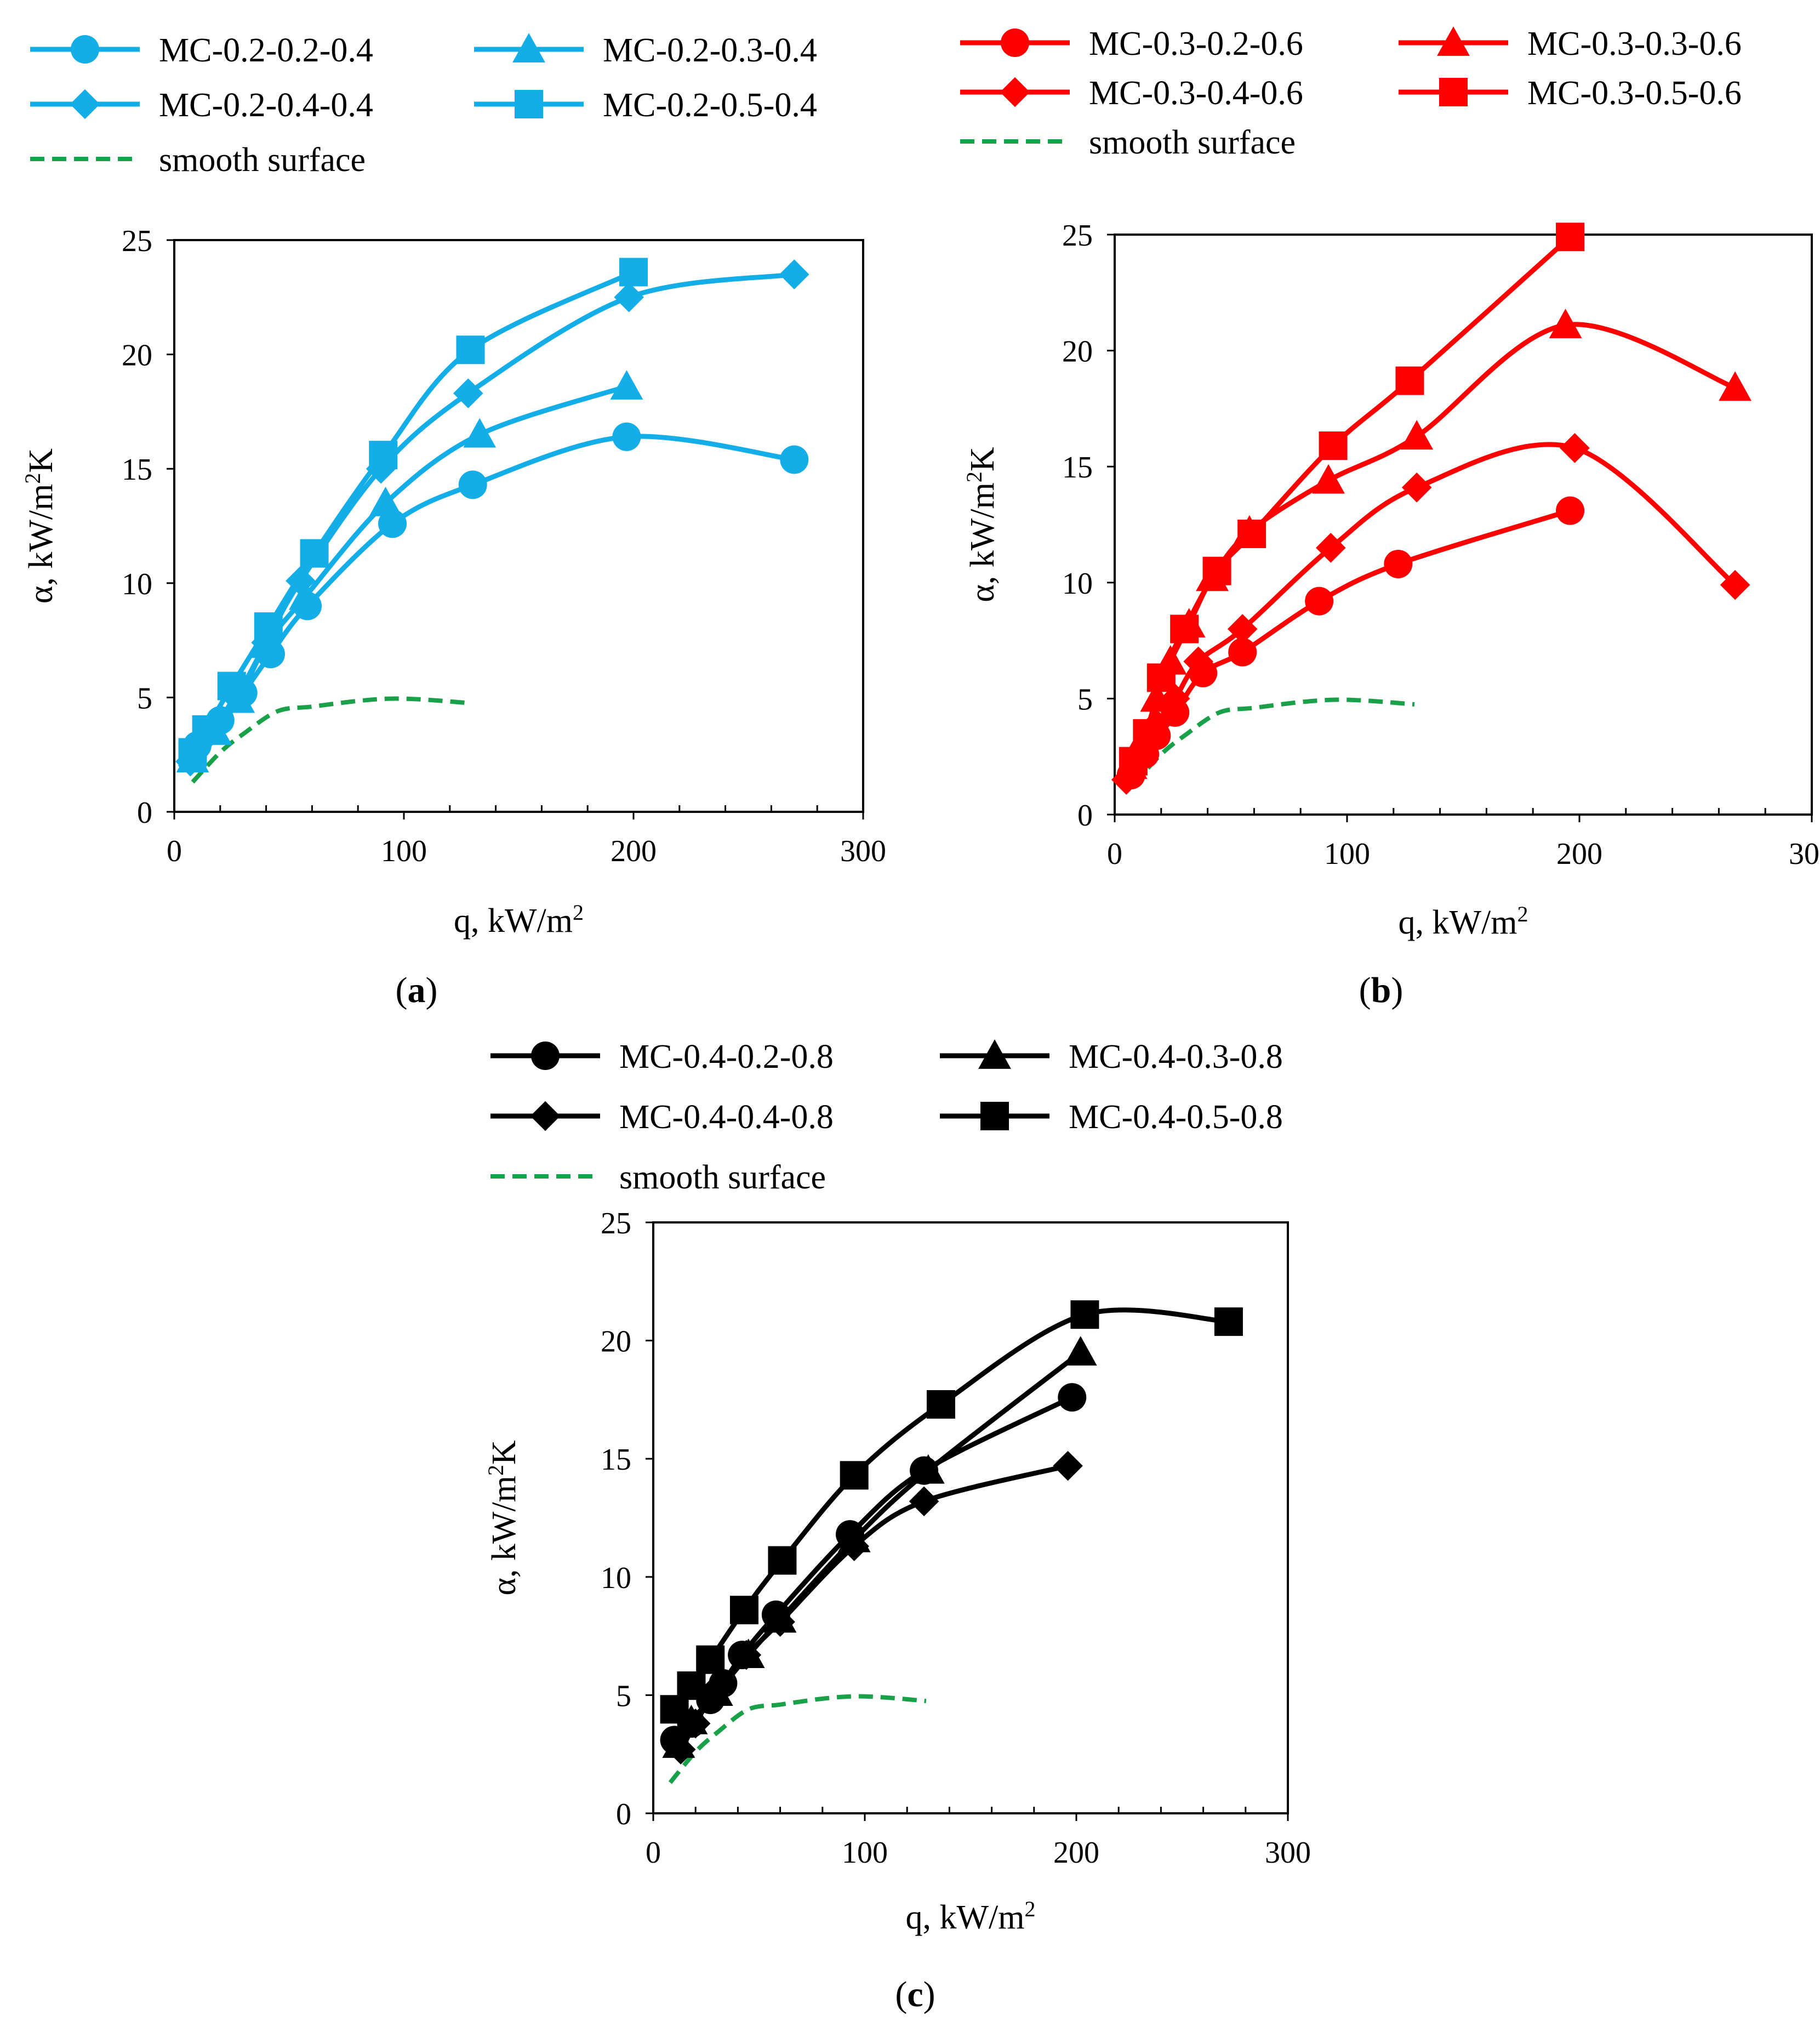  Describe the element at coordinates (710, 50) in the screenshot. I see `legend-label: MC-0.2-0.3-0.4` at that location.